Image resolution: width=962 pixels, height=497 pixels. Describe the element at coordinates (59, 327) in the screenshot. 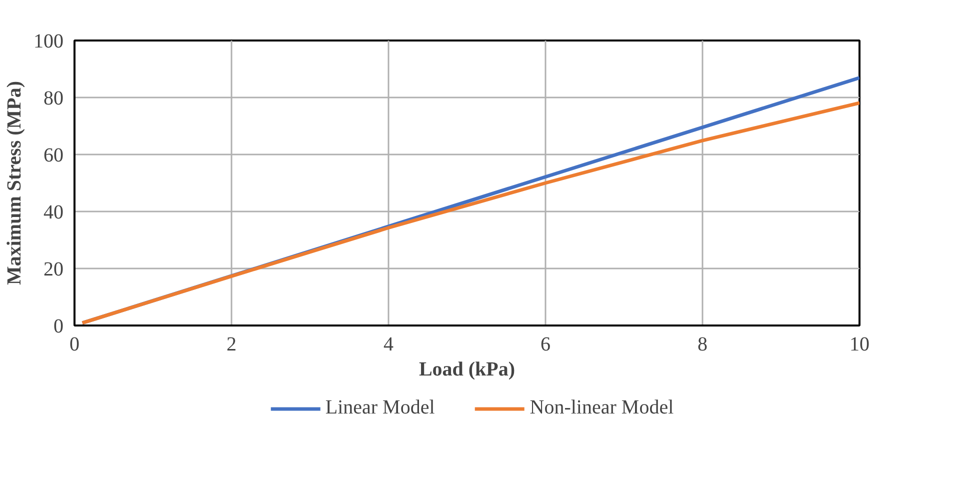

I see `y-tick-label: 0` at that location.